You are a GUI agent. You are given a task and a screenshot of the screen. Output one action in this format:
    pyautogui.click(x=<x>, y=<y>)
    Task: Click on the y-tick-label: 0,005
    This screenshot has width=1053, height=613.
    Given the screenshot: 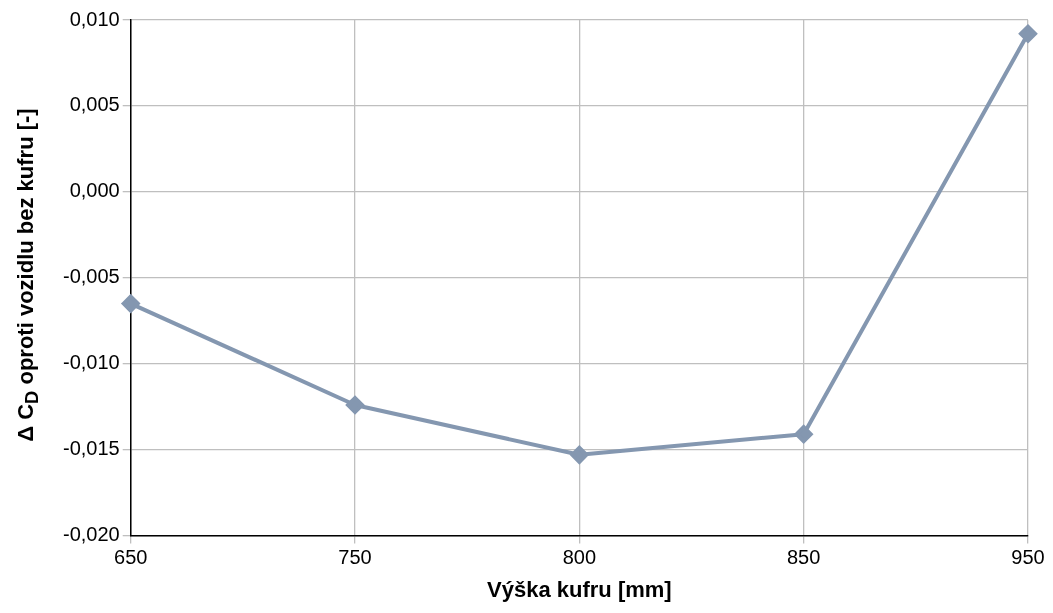 What is the action you would take?
    pyautogui.click(x=94, y=104)
    